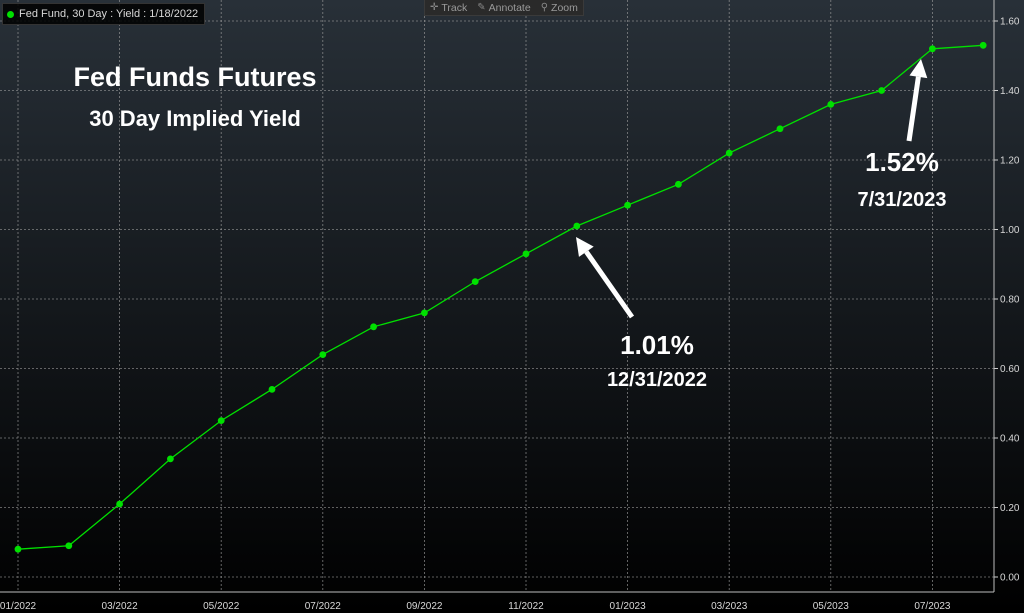  I want to click on x-tick-label: 07/2022, so click(323, 606).